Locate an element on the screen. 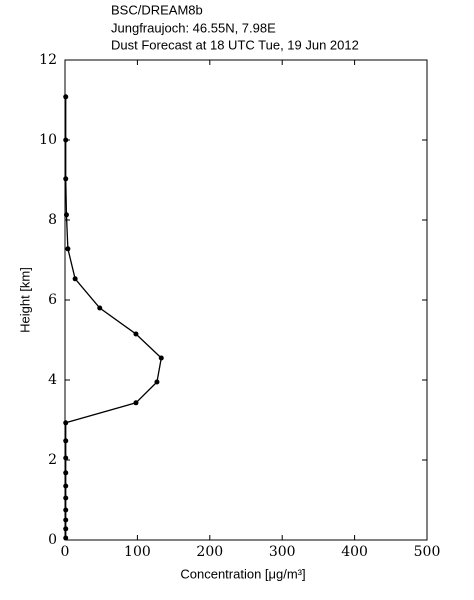 Image resolution: width=474 pixels, height=600 pixels. title-line: BSC/DREAM8b is located at coordinates (157, 9).